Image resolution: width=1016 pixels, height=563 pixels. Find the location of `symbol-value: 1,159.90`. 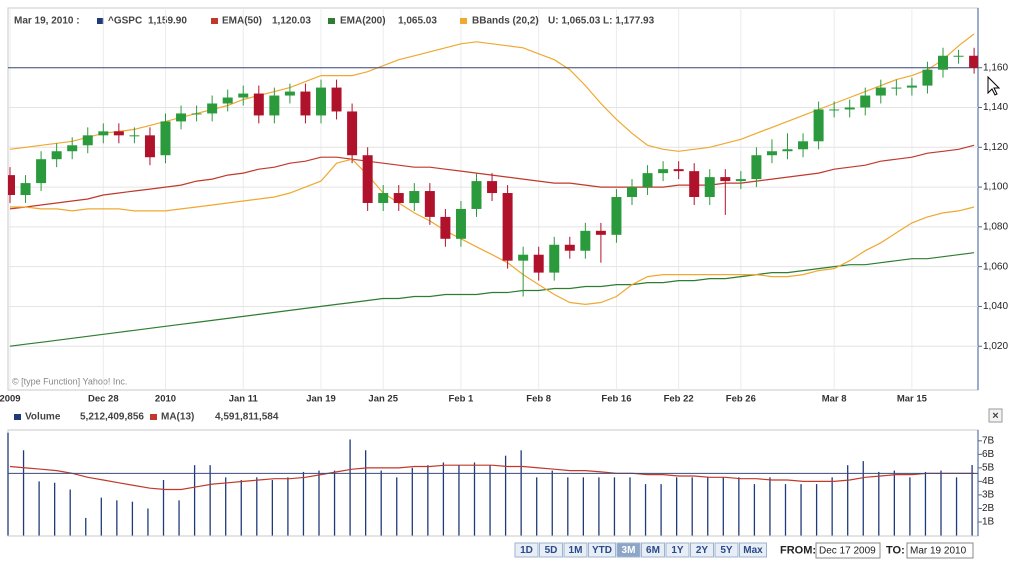

symbol-value: 1,159.90 is located at coordinates (167, 21).